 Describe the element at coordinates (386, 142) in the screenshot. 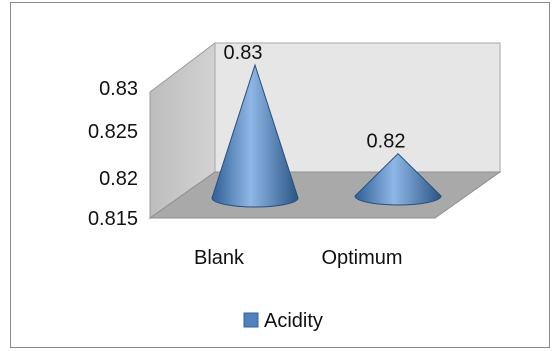

I see `data-label-optimum: 0.82` at that location.